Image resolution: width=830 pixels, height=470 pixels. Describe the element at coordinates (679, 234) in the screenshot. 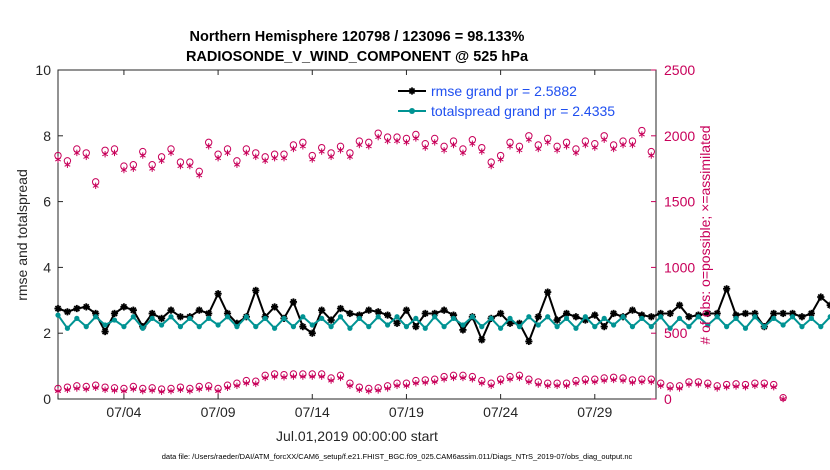

I see `y-right-tick-labels: 0 500 1000 1500 2000 2500` at that location.